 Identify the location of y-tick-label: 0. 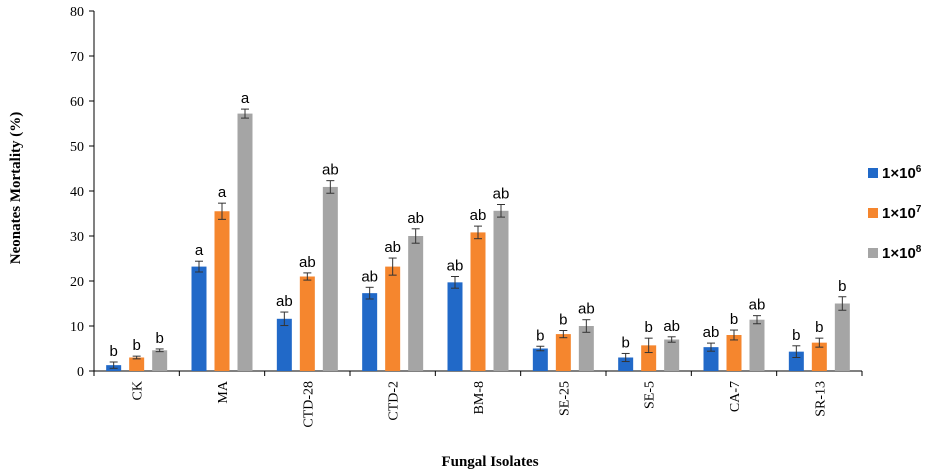
(80, 372).